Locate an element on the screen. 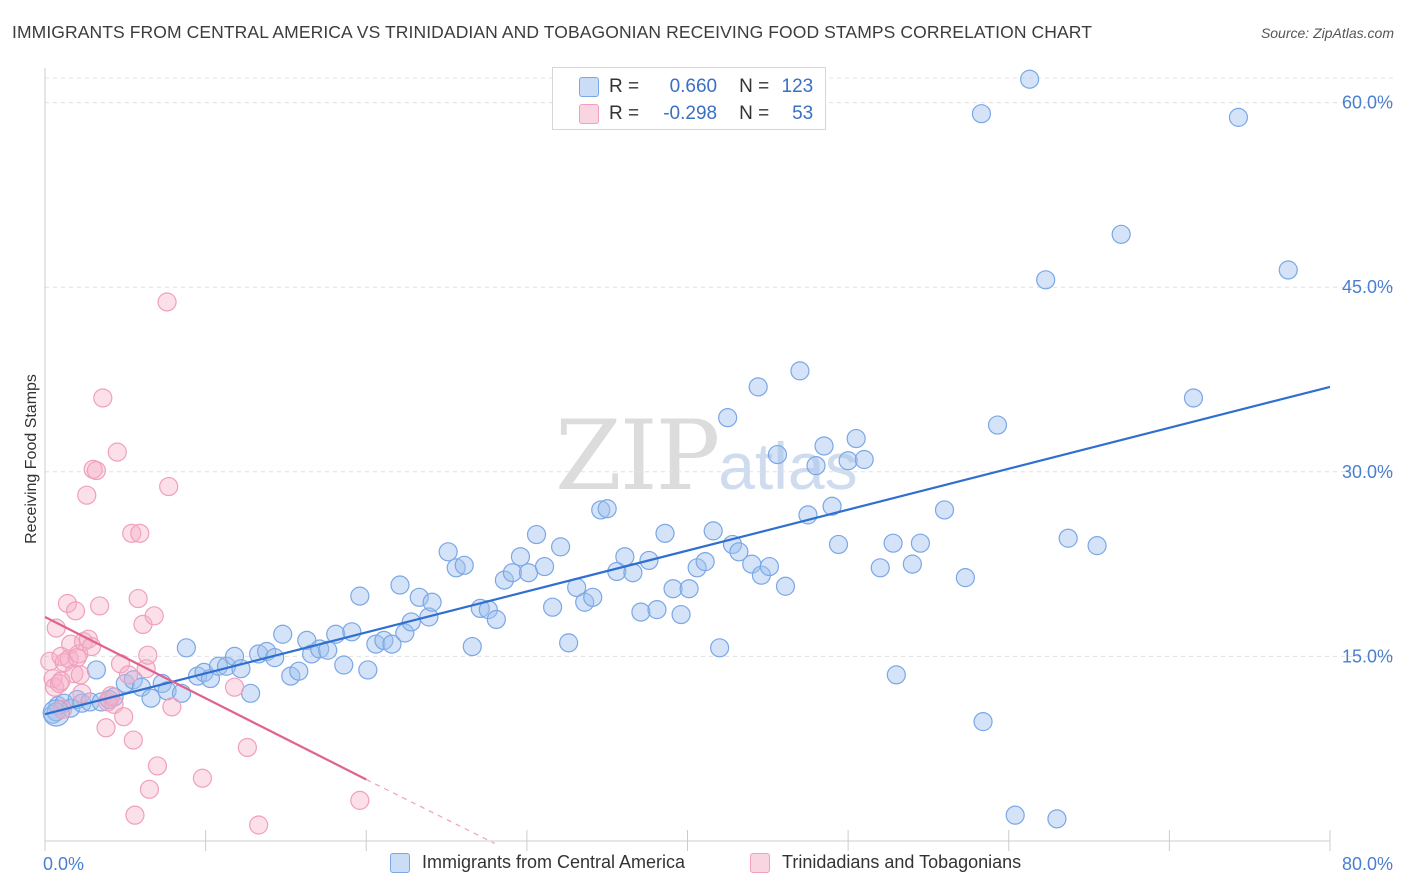 This screenshot has width=1406, height=892. watermark-atlas: atlas is located at coordinates (788, 466).